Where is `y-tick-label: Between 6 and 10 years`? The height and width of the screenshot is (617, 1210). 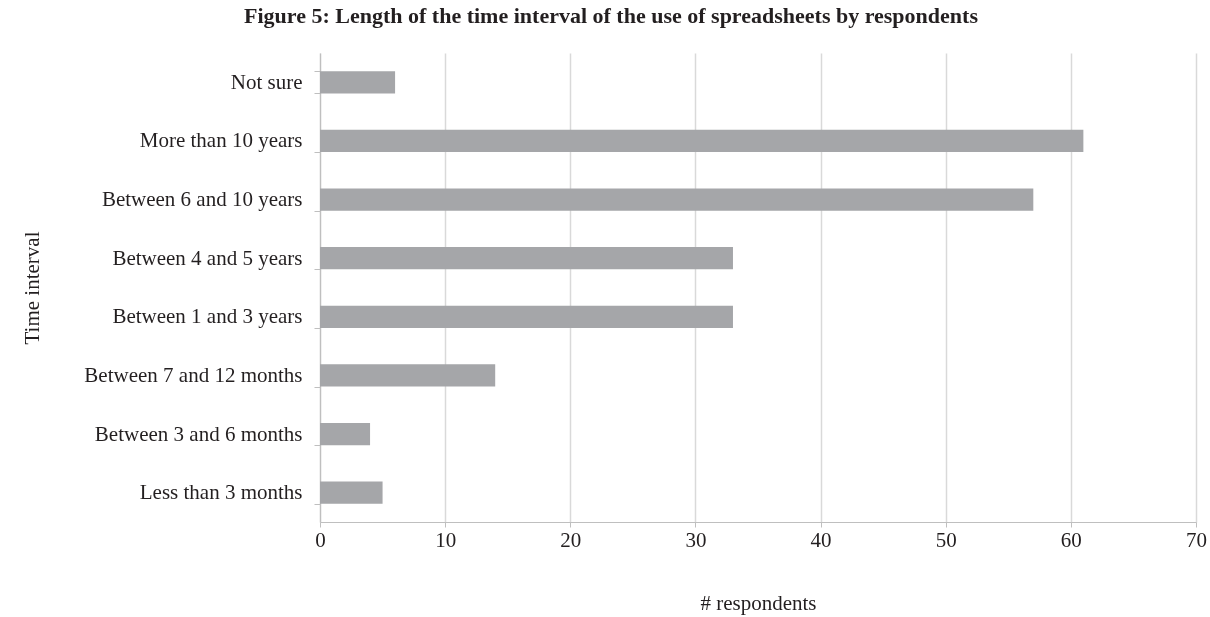 y-tick-label: Between 6 and 10 years is located at coordinates (202, 199).